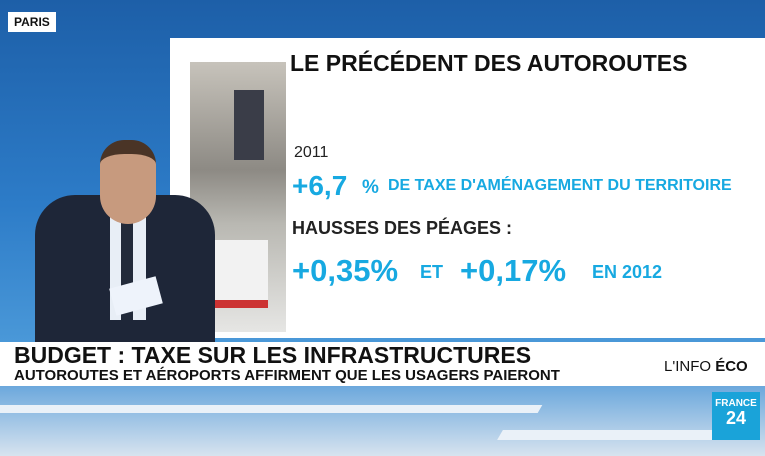 The width and height of the screenshot is (765, 456). Describe the element at coordinates (731, 366) in the screenshot. I see `section-bold: ÉCO` at that location.